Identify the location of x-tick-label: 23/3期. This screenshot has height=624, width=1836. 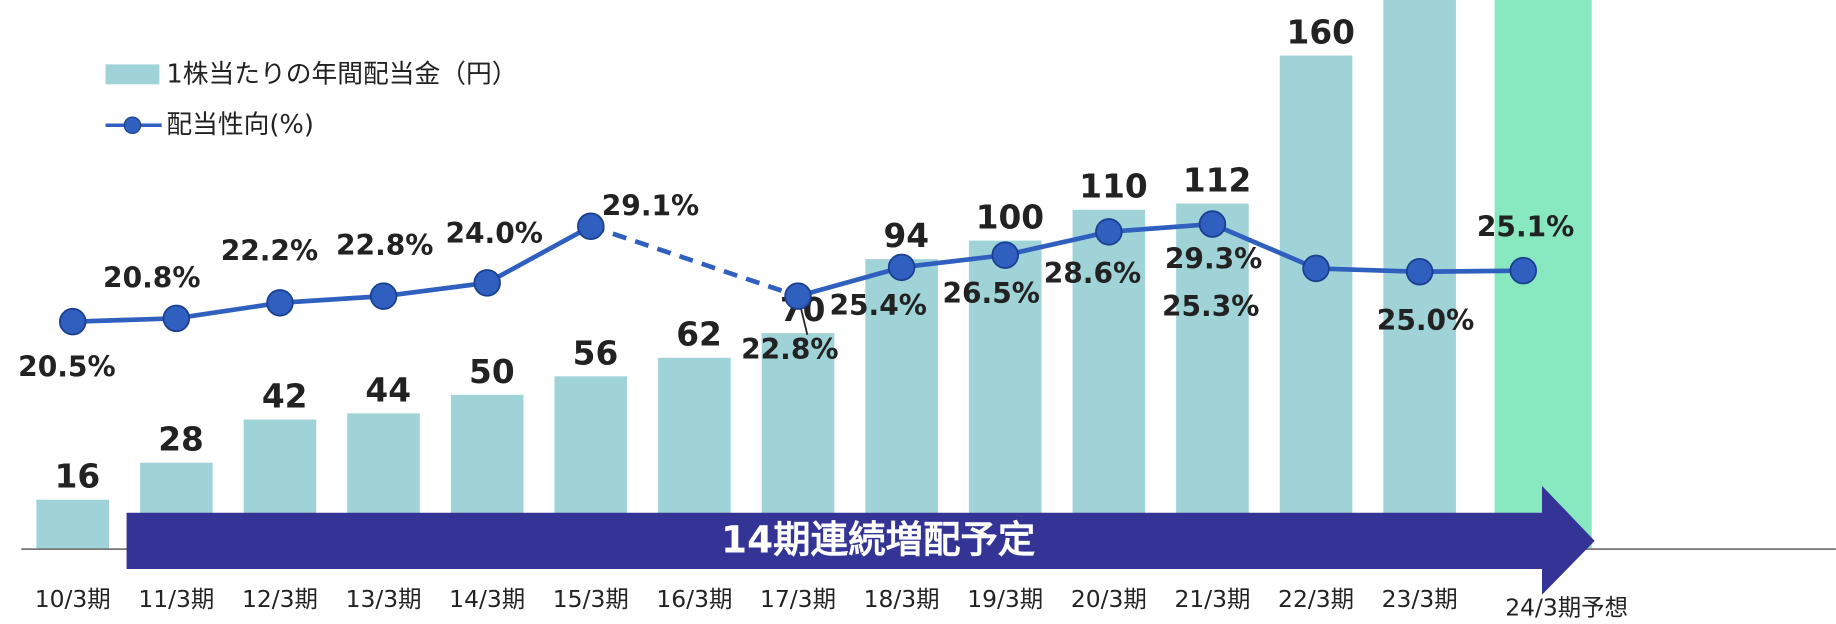
(1420, 599).